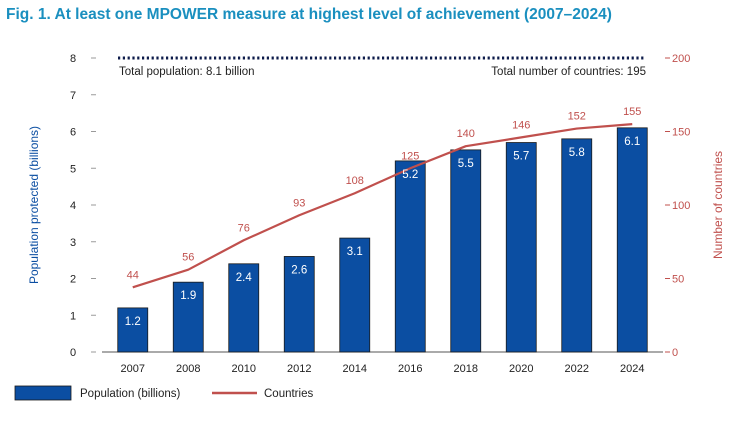 This screenshot has width=748, height=428. What do you see at coordinates (73, 353) in the screenshot?
I see `left-axis-tick-label: 0` at bounding box center [73, 353].